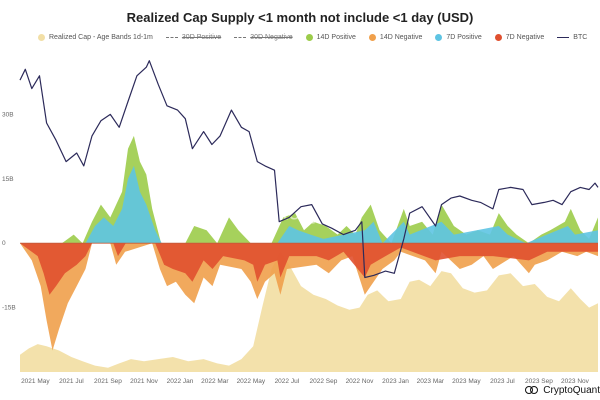  I want to click on legend-label: 30D Negative, so click(271, 37).